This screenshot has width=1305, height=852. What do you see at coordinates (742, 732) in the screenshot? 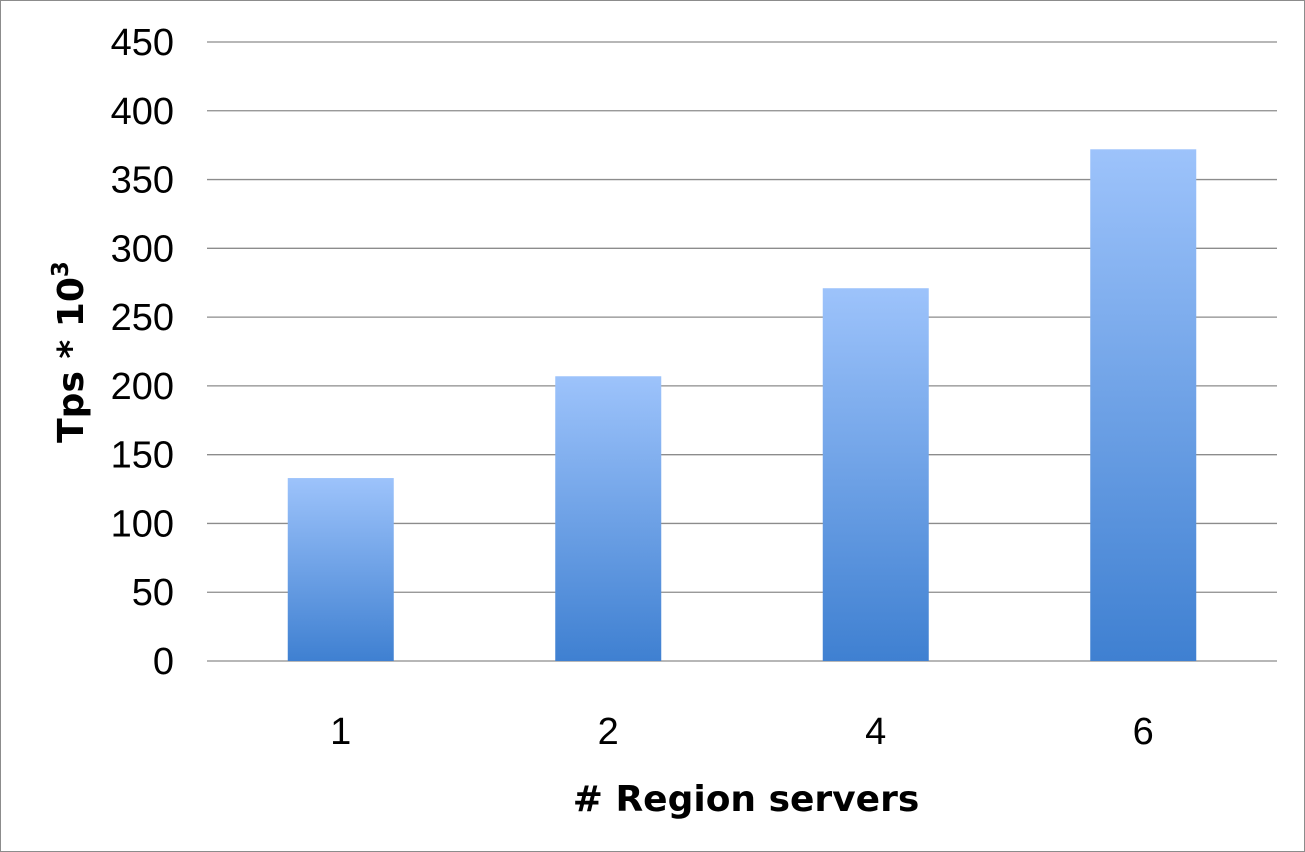
I see `x-axis-ticks: 1 2 4 6` at bounding box center [742, 732].